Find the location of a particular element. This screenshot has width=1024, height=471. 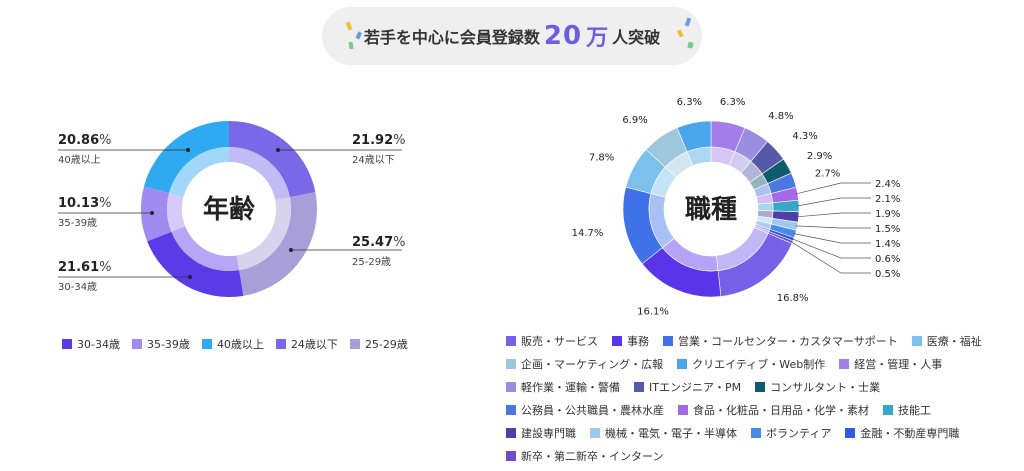

job-legend-label: 営業・コールセンター・カスタマーサポート is located at coordinates (788, 341).